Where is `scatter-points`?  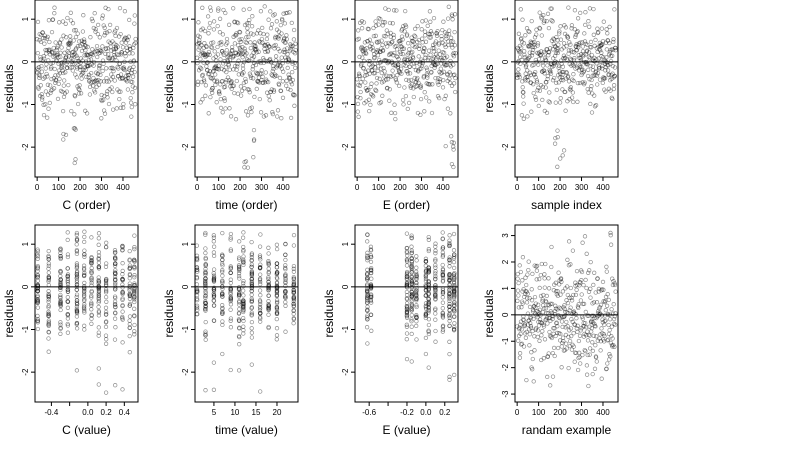
scatter-points is located at coordinates (566, 309).